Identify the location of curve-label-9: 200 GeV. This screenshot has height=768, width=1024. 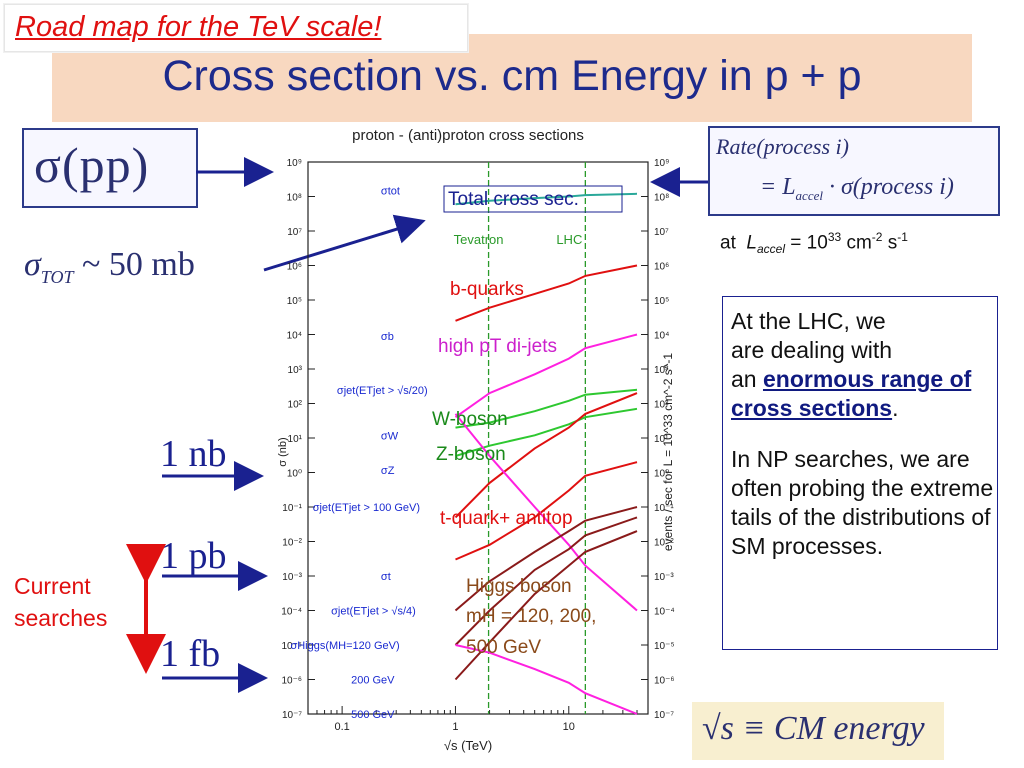
(373, 681).